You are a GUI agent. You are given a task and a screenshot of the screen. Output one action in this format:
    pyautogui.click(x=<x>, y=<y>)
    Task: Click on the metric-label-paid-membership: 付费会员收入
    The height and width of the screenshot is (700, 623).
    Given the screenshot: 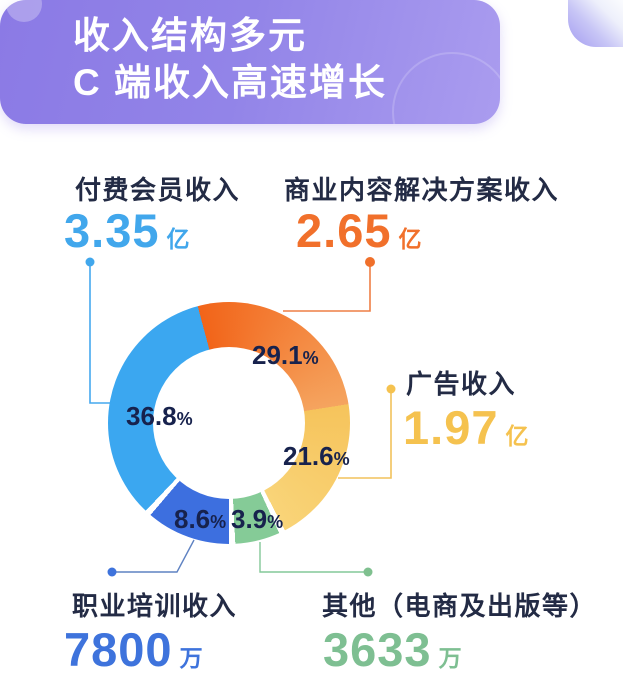 What is the action you would take?
    pyautogui.click(x=158, y=190)
    